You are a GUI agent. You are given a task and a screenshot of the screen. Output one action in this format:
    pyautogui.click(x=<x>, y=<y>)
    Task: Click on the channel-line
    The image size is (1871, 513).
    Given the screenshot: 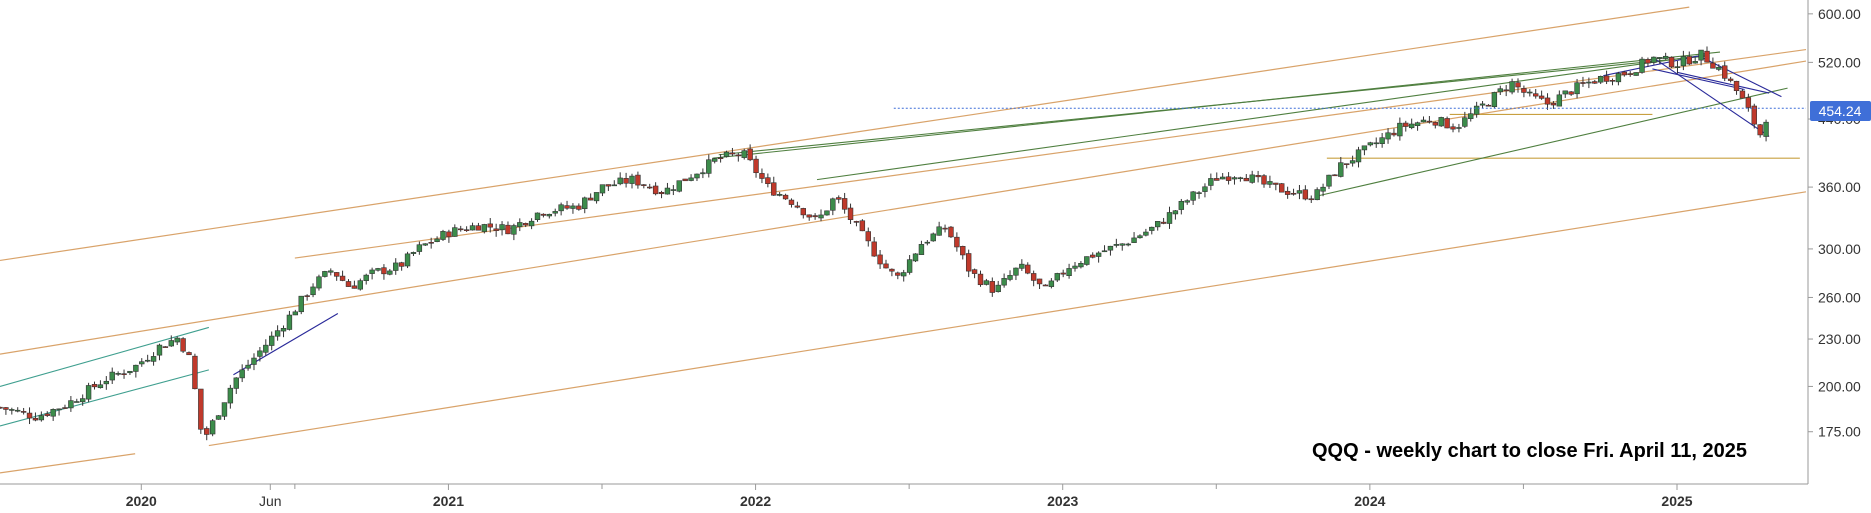 What is the action you would take?
    pyautogui.click(x=68, y=463)
    